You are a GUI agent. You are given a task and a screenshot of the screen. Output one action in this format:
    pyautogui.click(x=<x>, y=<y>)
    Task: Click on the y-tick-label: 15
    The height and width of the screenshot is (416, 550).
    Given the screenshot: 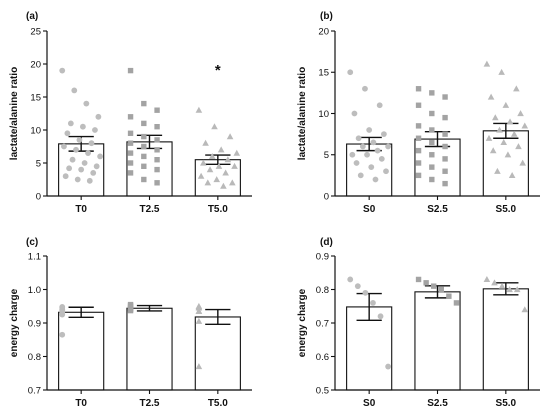 What is the action you would take?
    pyautogui.click(x=35, y=97)
    